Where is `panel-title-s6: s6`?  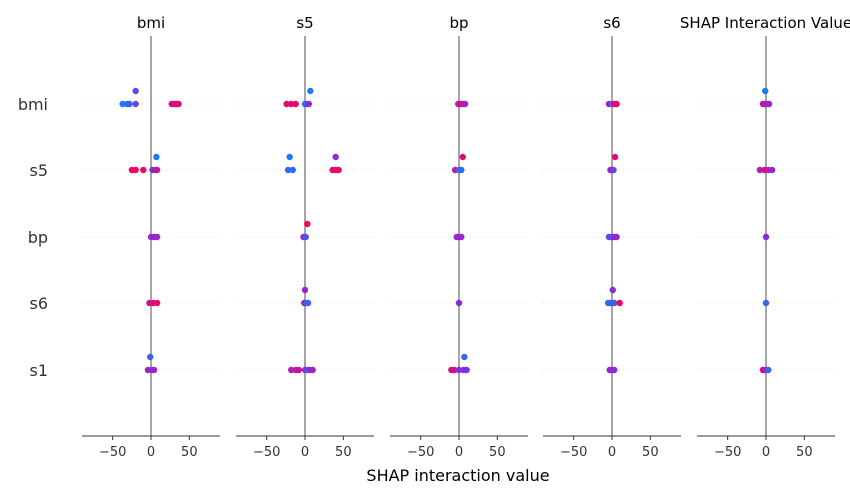 panel-title-s6: s6 is located at coordinates (611, 23).